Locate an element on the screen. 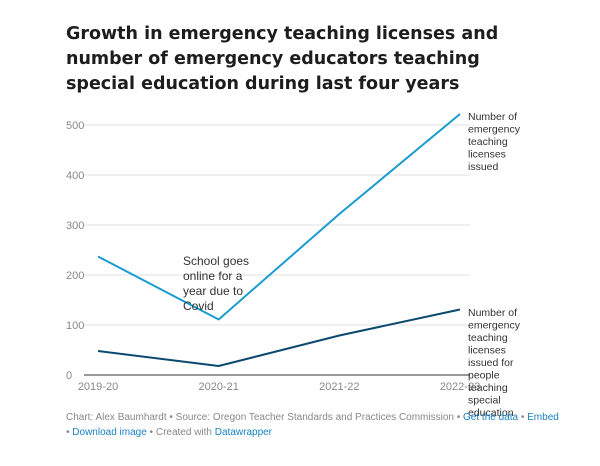 Image resolution: width=600 pixels, height=466 pixels. embed-link: Embed is located at coordinates (543, 417).